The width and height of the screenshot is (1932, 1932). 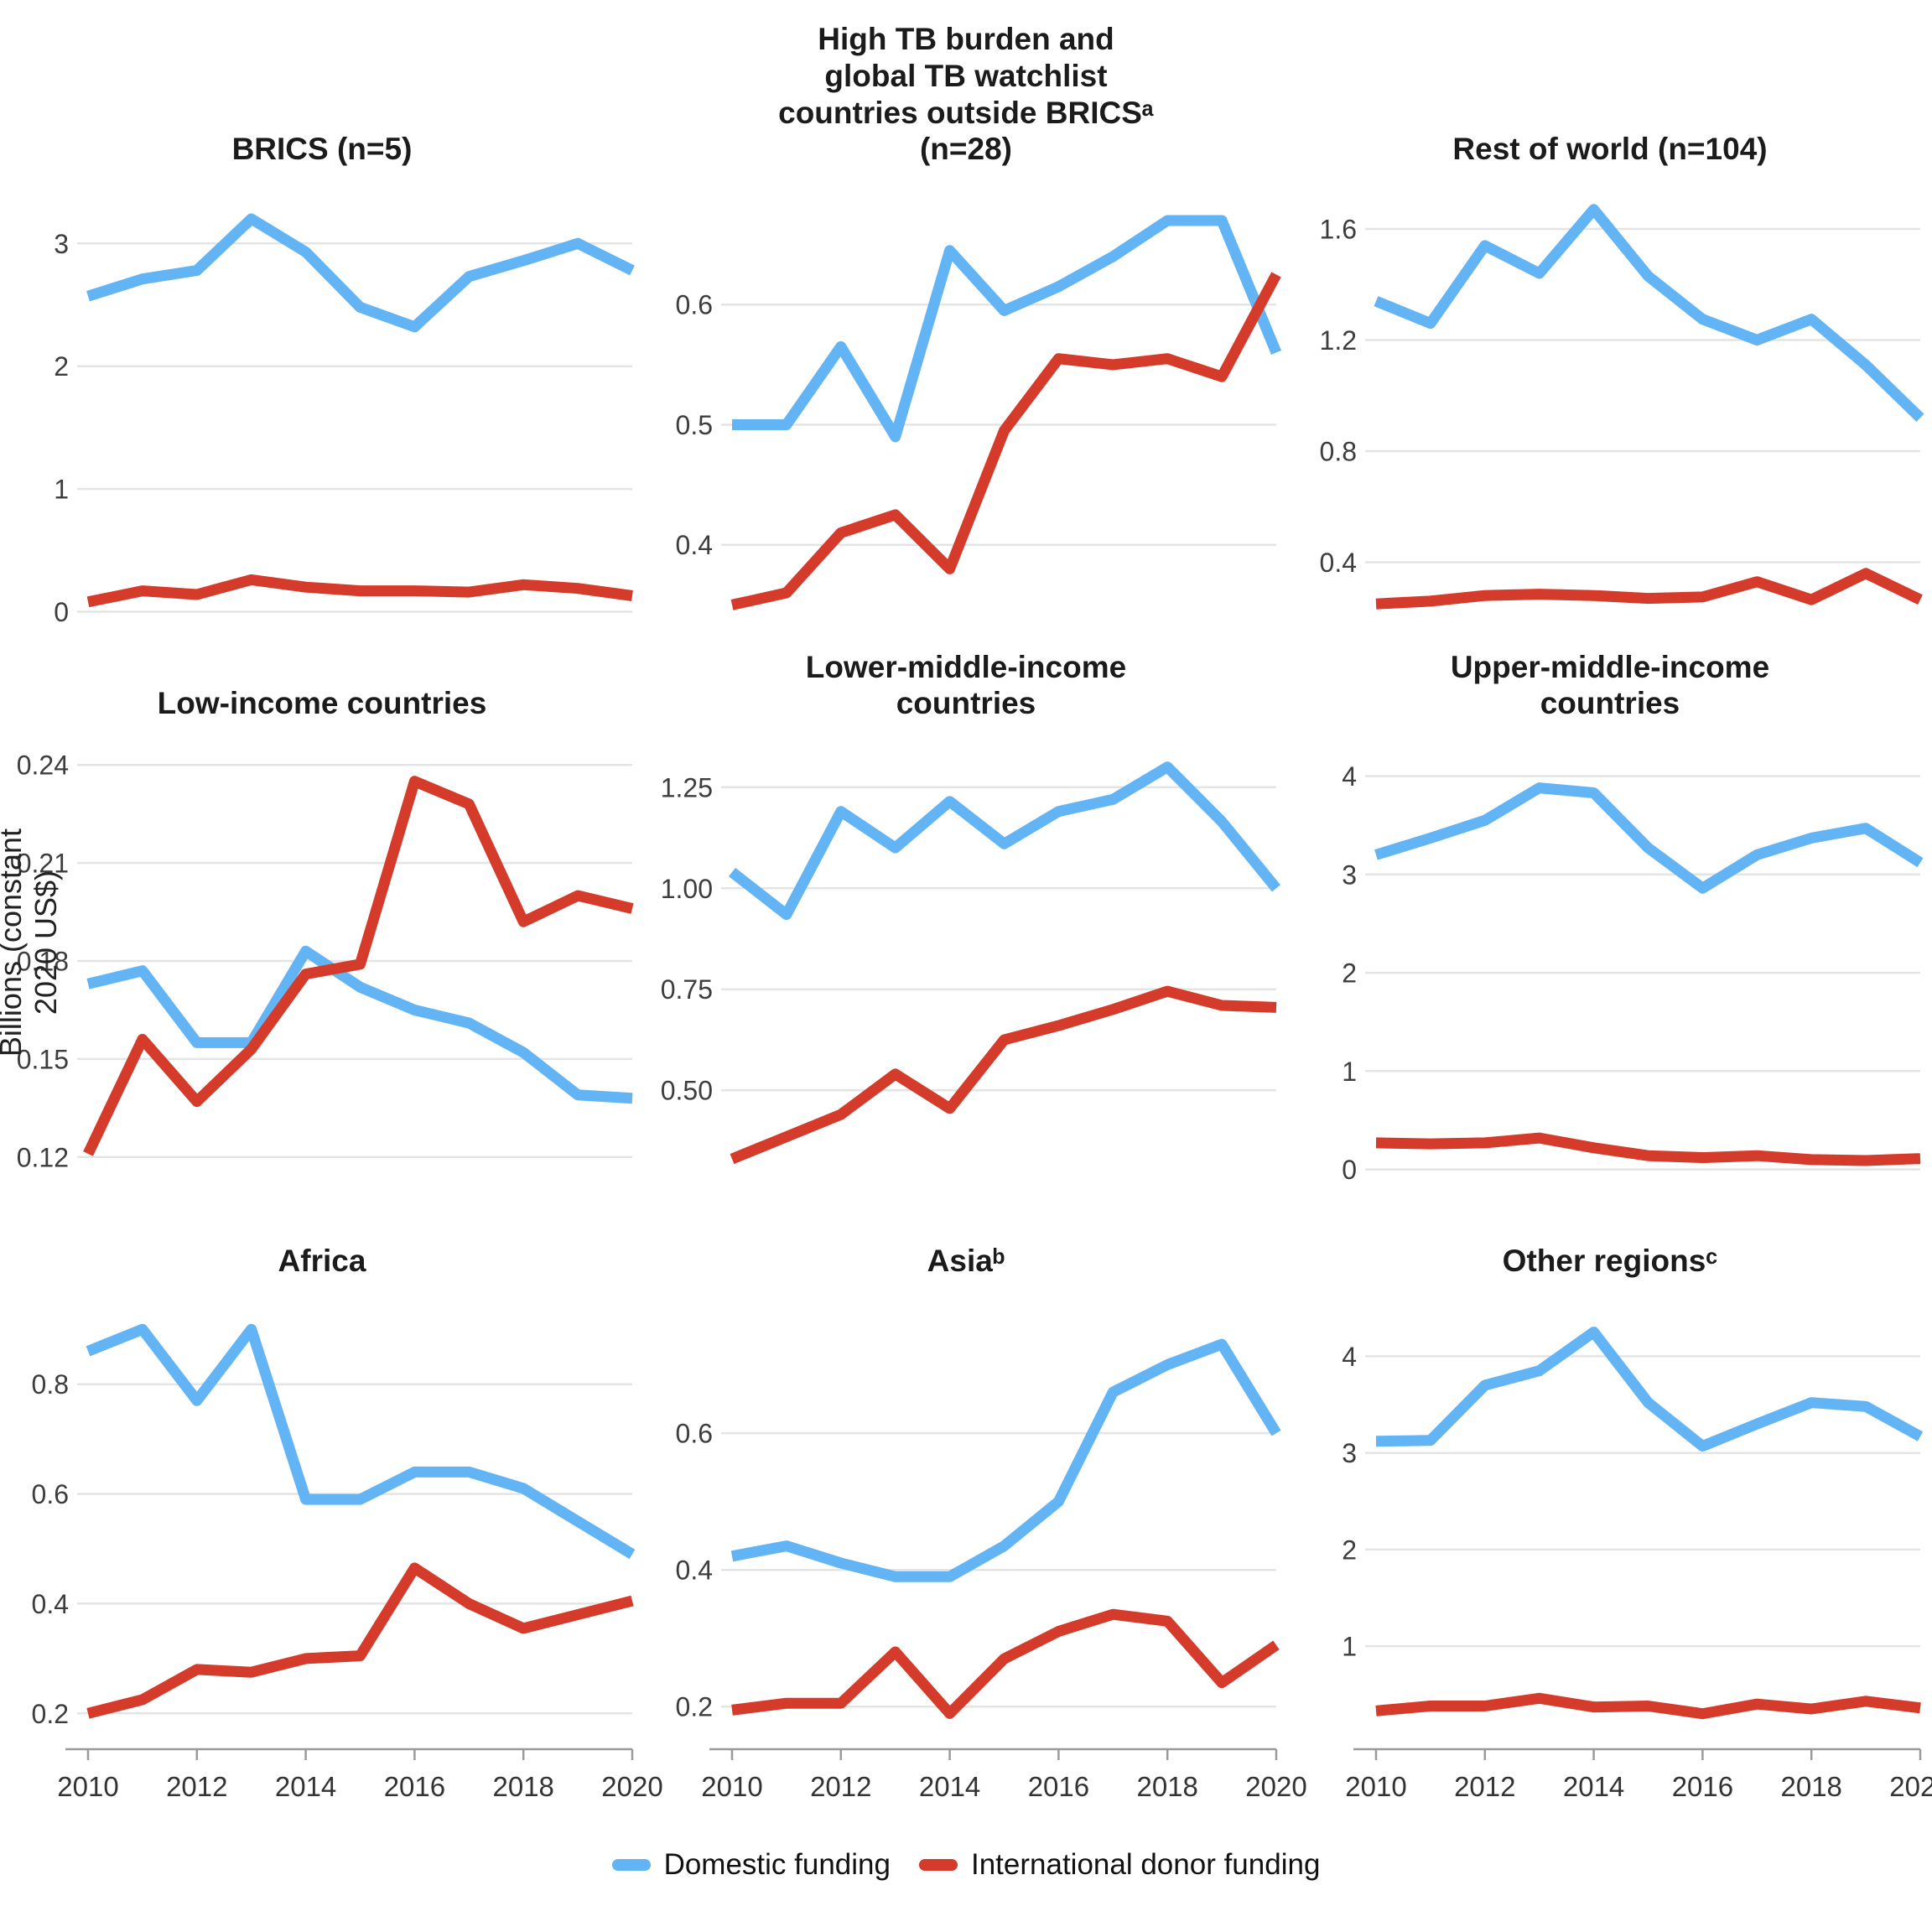 What do you see at coordinates (43, 1157) in the screenshot?
I see `y-tick-label: 0.12` at bounding box center [43, 1157].